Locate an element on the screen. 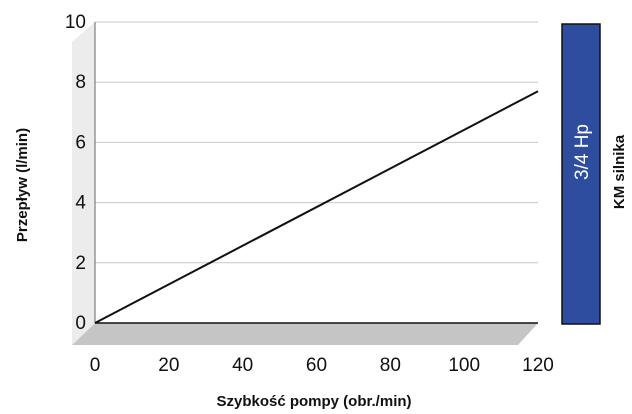 The height and width of the screenshot is (414, 632). x-tick-label-40: 40 is located at coordinates (242, 365).